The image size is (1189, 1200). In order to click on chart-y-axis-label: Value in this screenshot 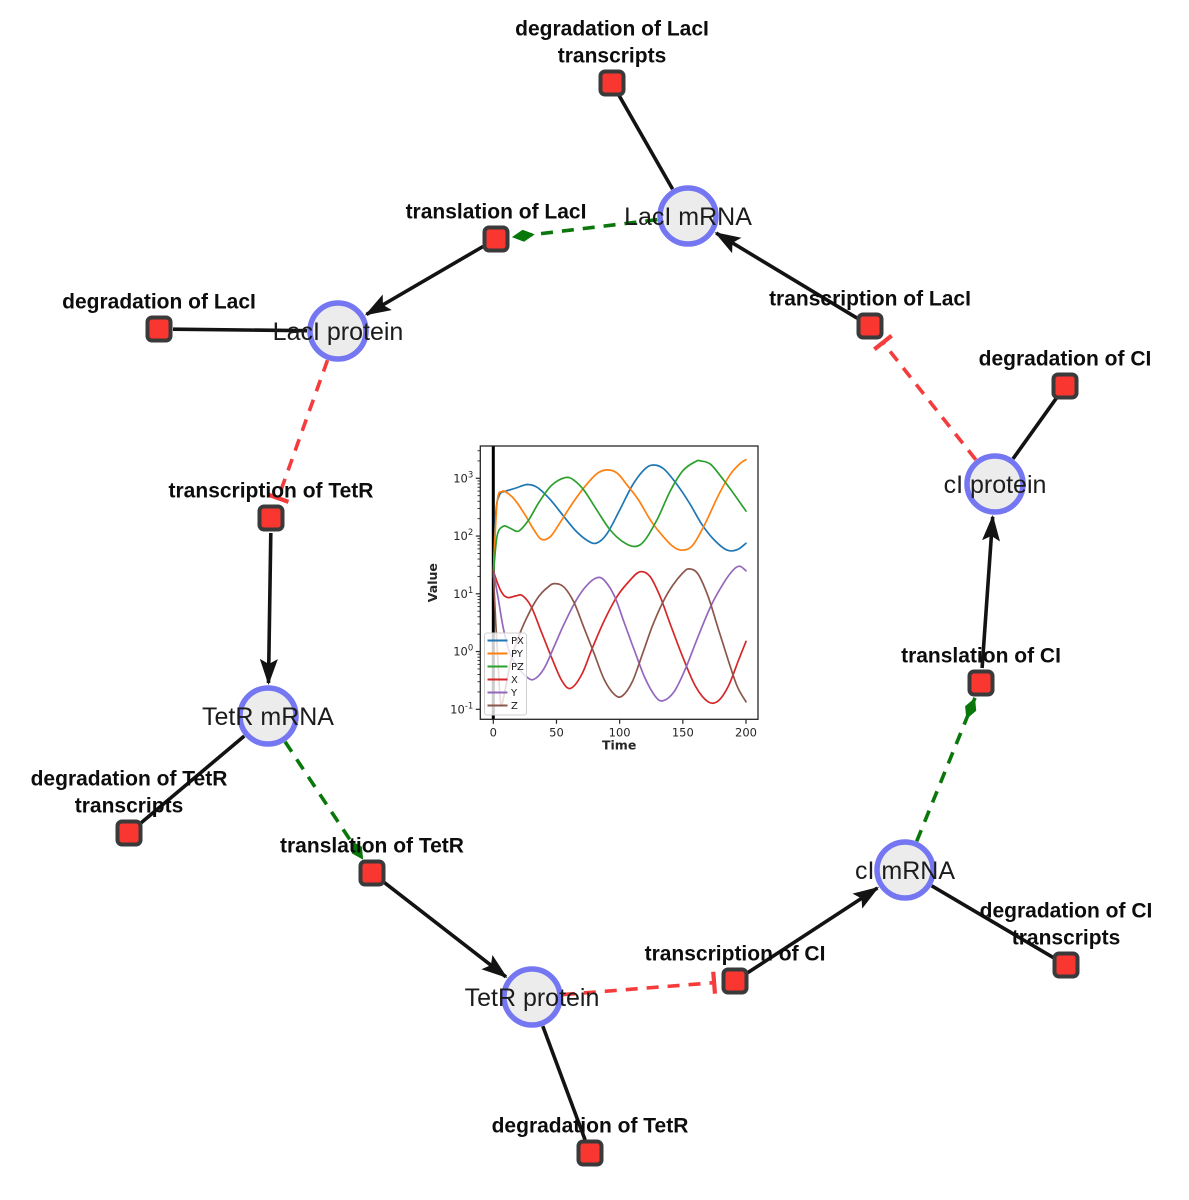, I will do `click(432, 582)`.